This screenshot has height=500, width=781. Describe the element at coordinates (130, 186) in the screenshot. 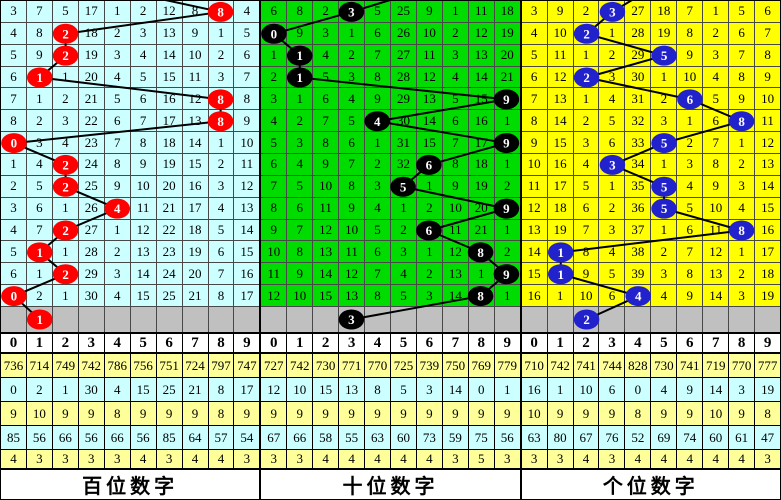

I see `trend-row: 2 5 25 9 10 20 16 3 12` at that location.